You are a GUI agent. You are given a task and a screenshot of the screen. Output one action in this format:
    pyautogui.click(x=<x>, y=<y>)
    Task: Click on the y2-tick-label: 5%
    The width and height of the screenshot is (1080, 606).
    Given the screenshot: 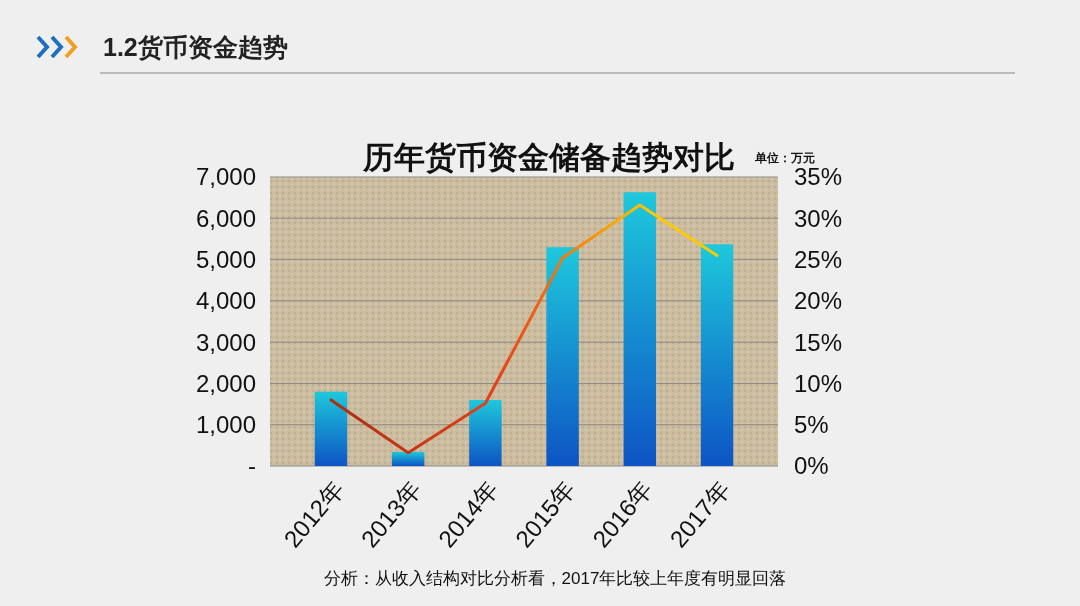 What is the action you would take?
    pyautogui.click(x=811, y=425)
    